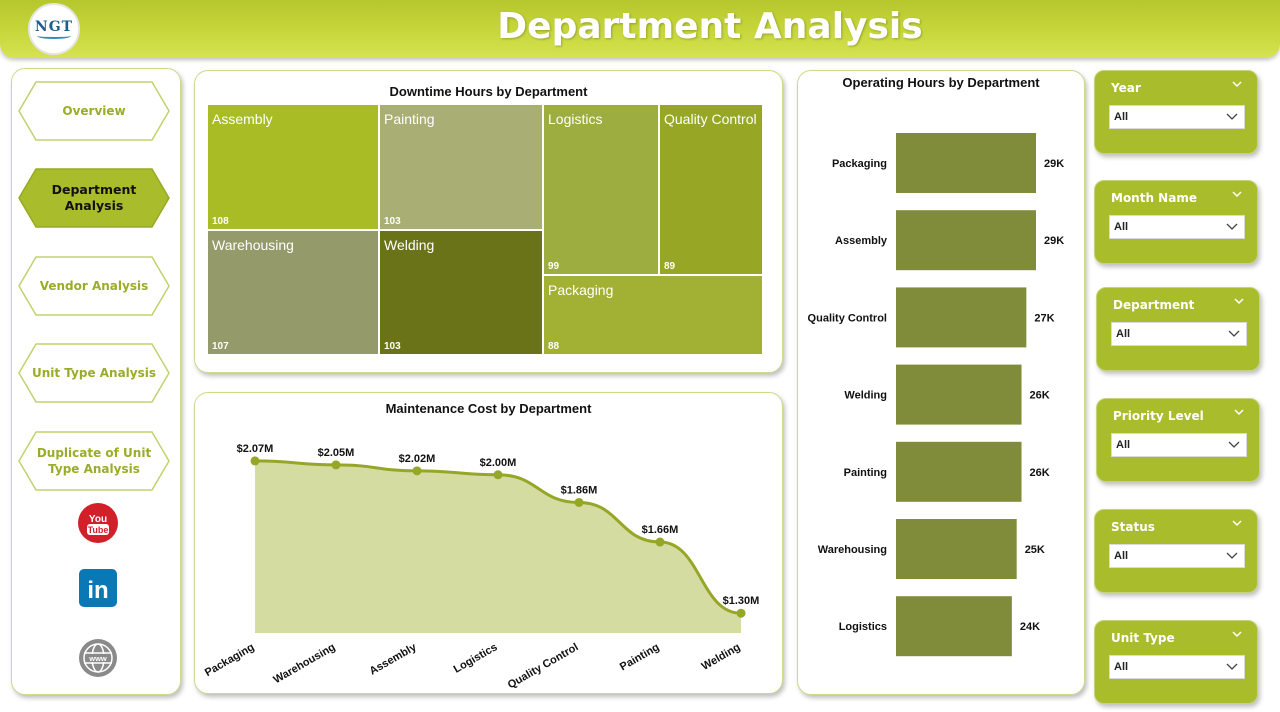 The image size is (1280, 712). I want to click on priority-level-dropdown: All, so click(1179, 445).